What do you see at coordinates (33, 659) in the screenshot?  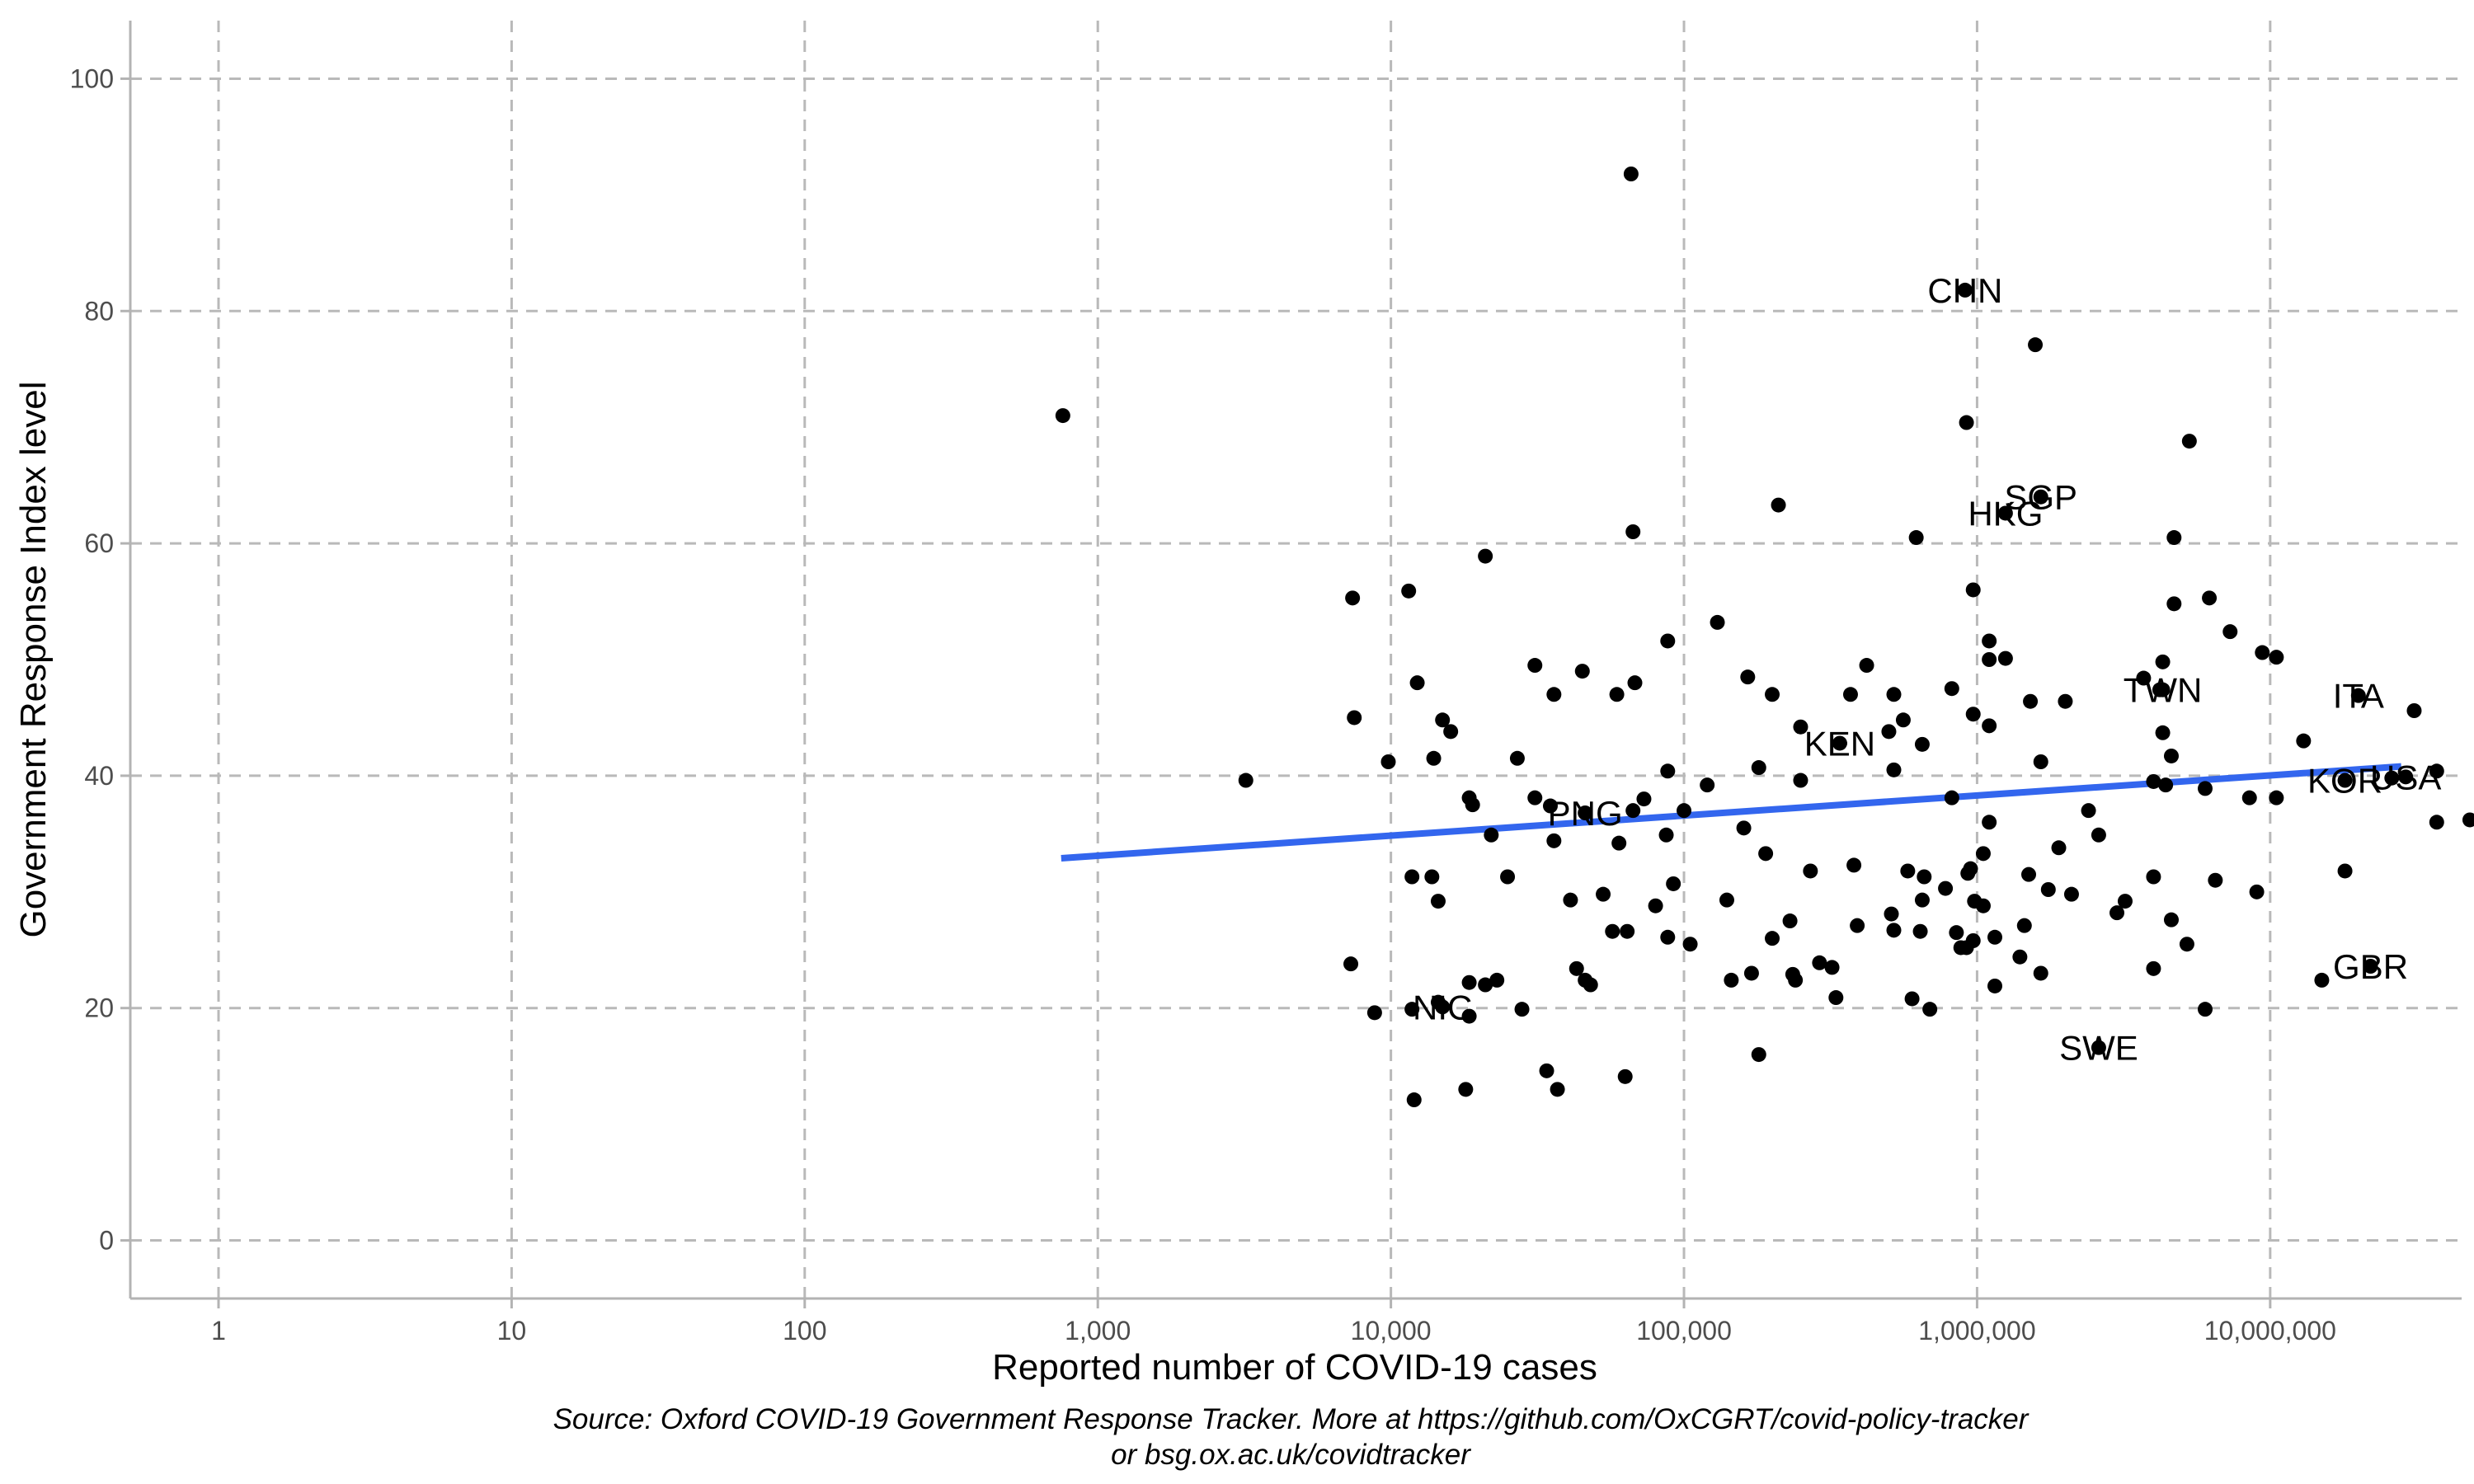 I see `y-axis-title: Government Response Index level` at bounding box center [33, 659].